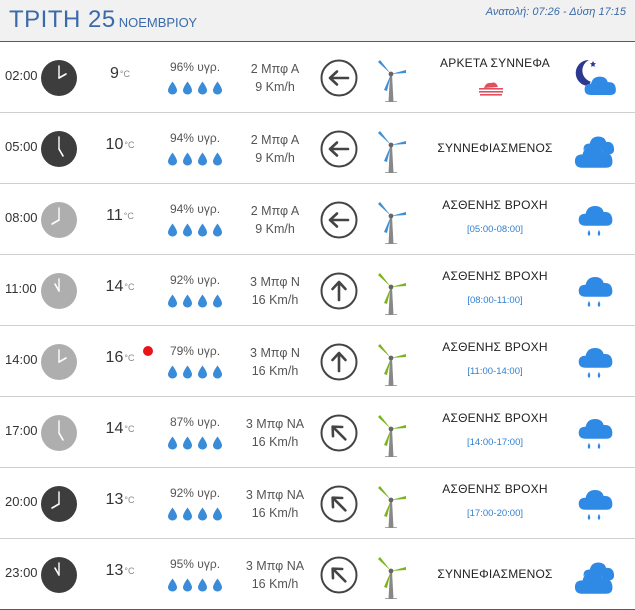  What do you see at coordinates (21, 359) in the screenshot?
I see `forecast-time: 14:00` at bounding box center [21, 359].